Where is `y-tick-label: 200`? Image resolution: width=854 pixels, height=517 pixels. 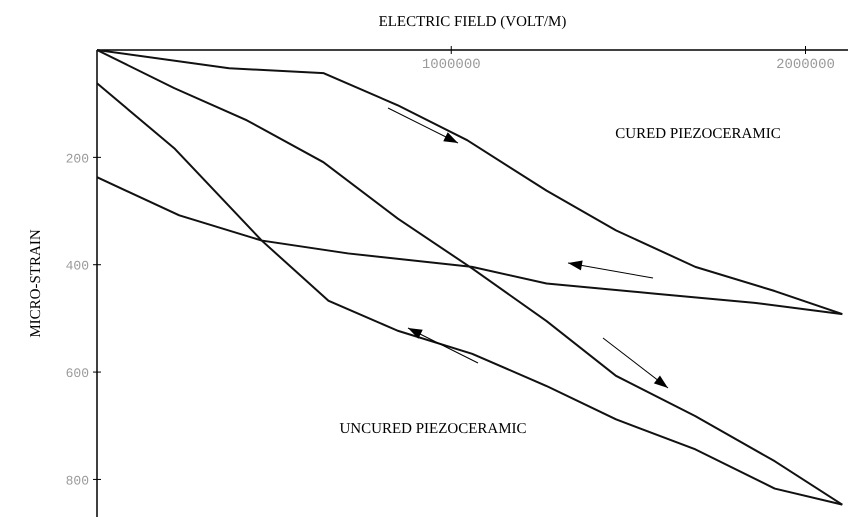
y-tick-label: 200 is located at coordinates (77, 158).